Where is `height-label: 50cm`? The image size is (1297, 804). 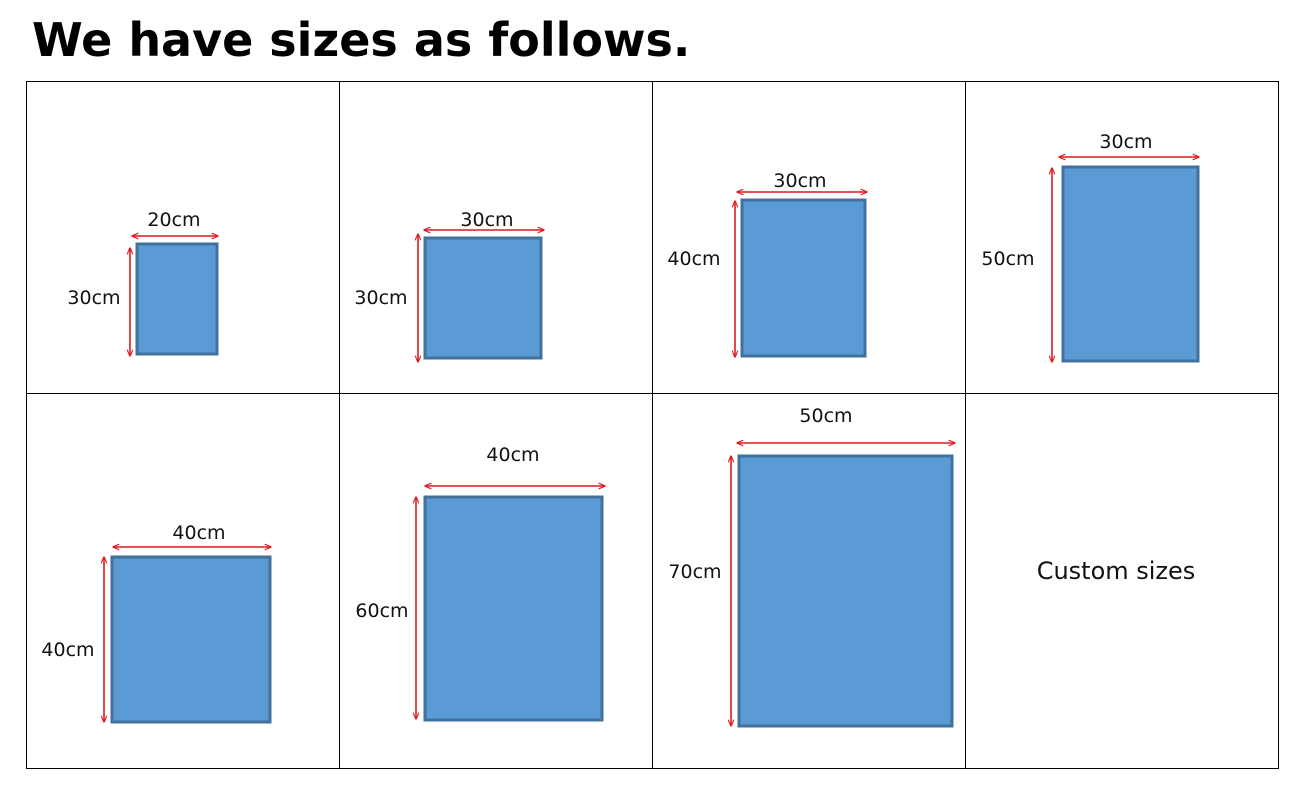 height-label: 50cm is located at coordinates (1007, 259).